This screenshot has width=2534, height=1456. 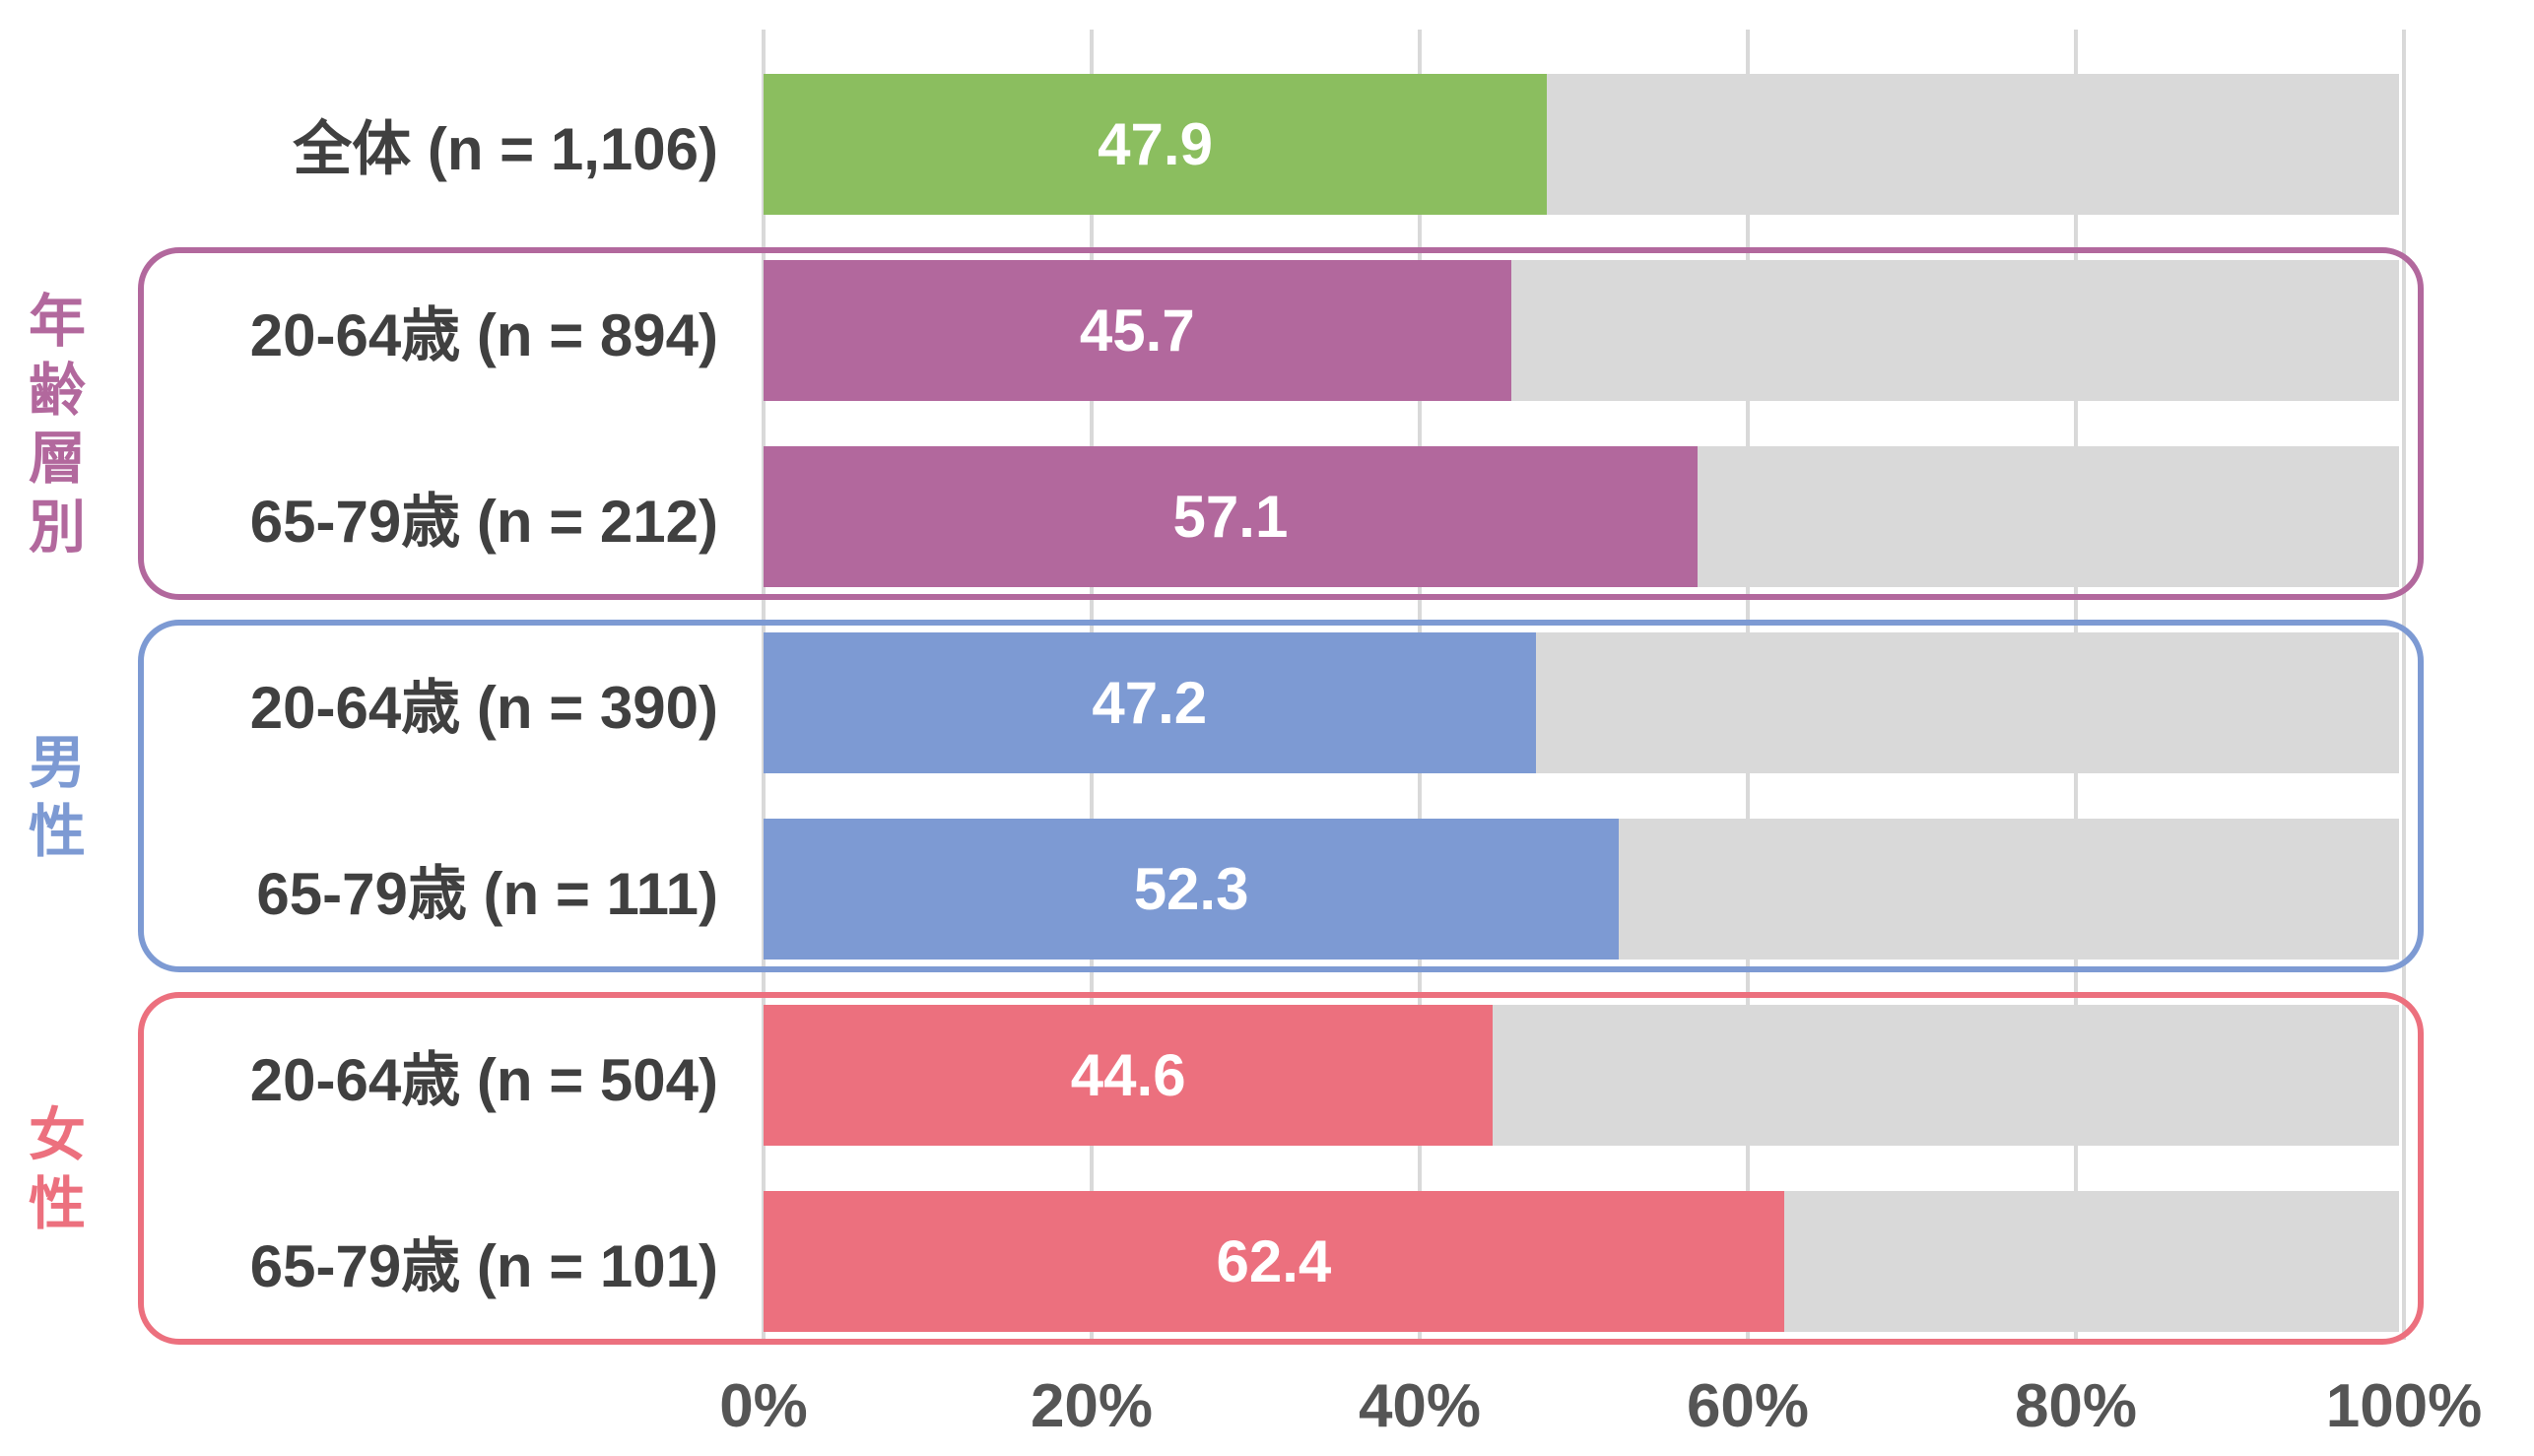 What do you see at coordinates (763, 1406) in the screenshot?
I see `x-axis-tick-0: 0%` at bounding box center [763, 1406].